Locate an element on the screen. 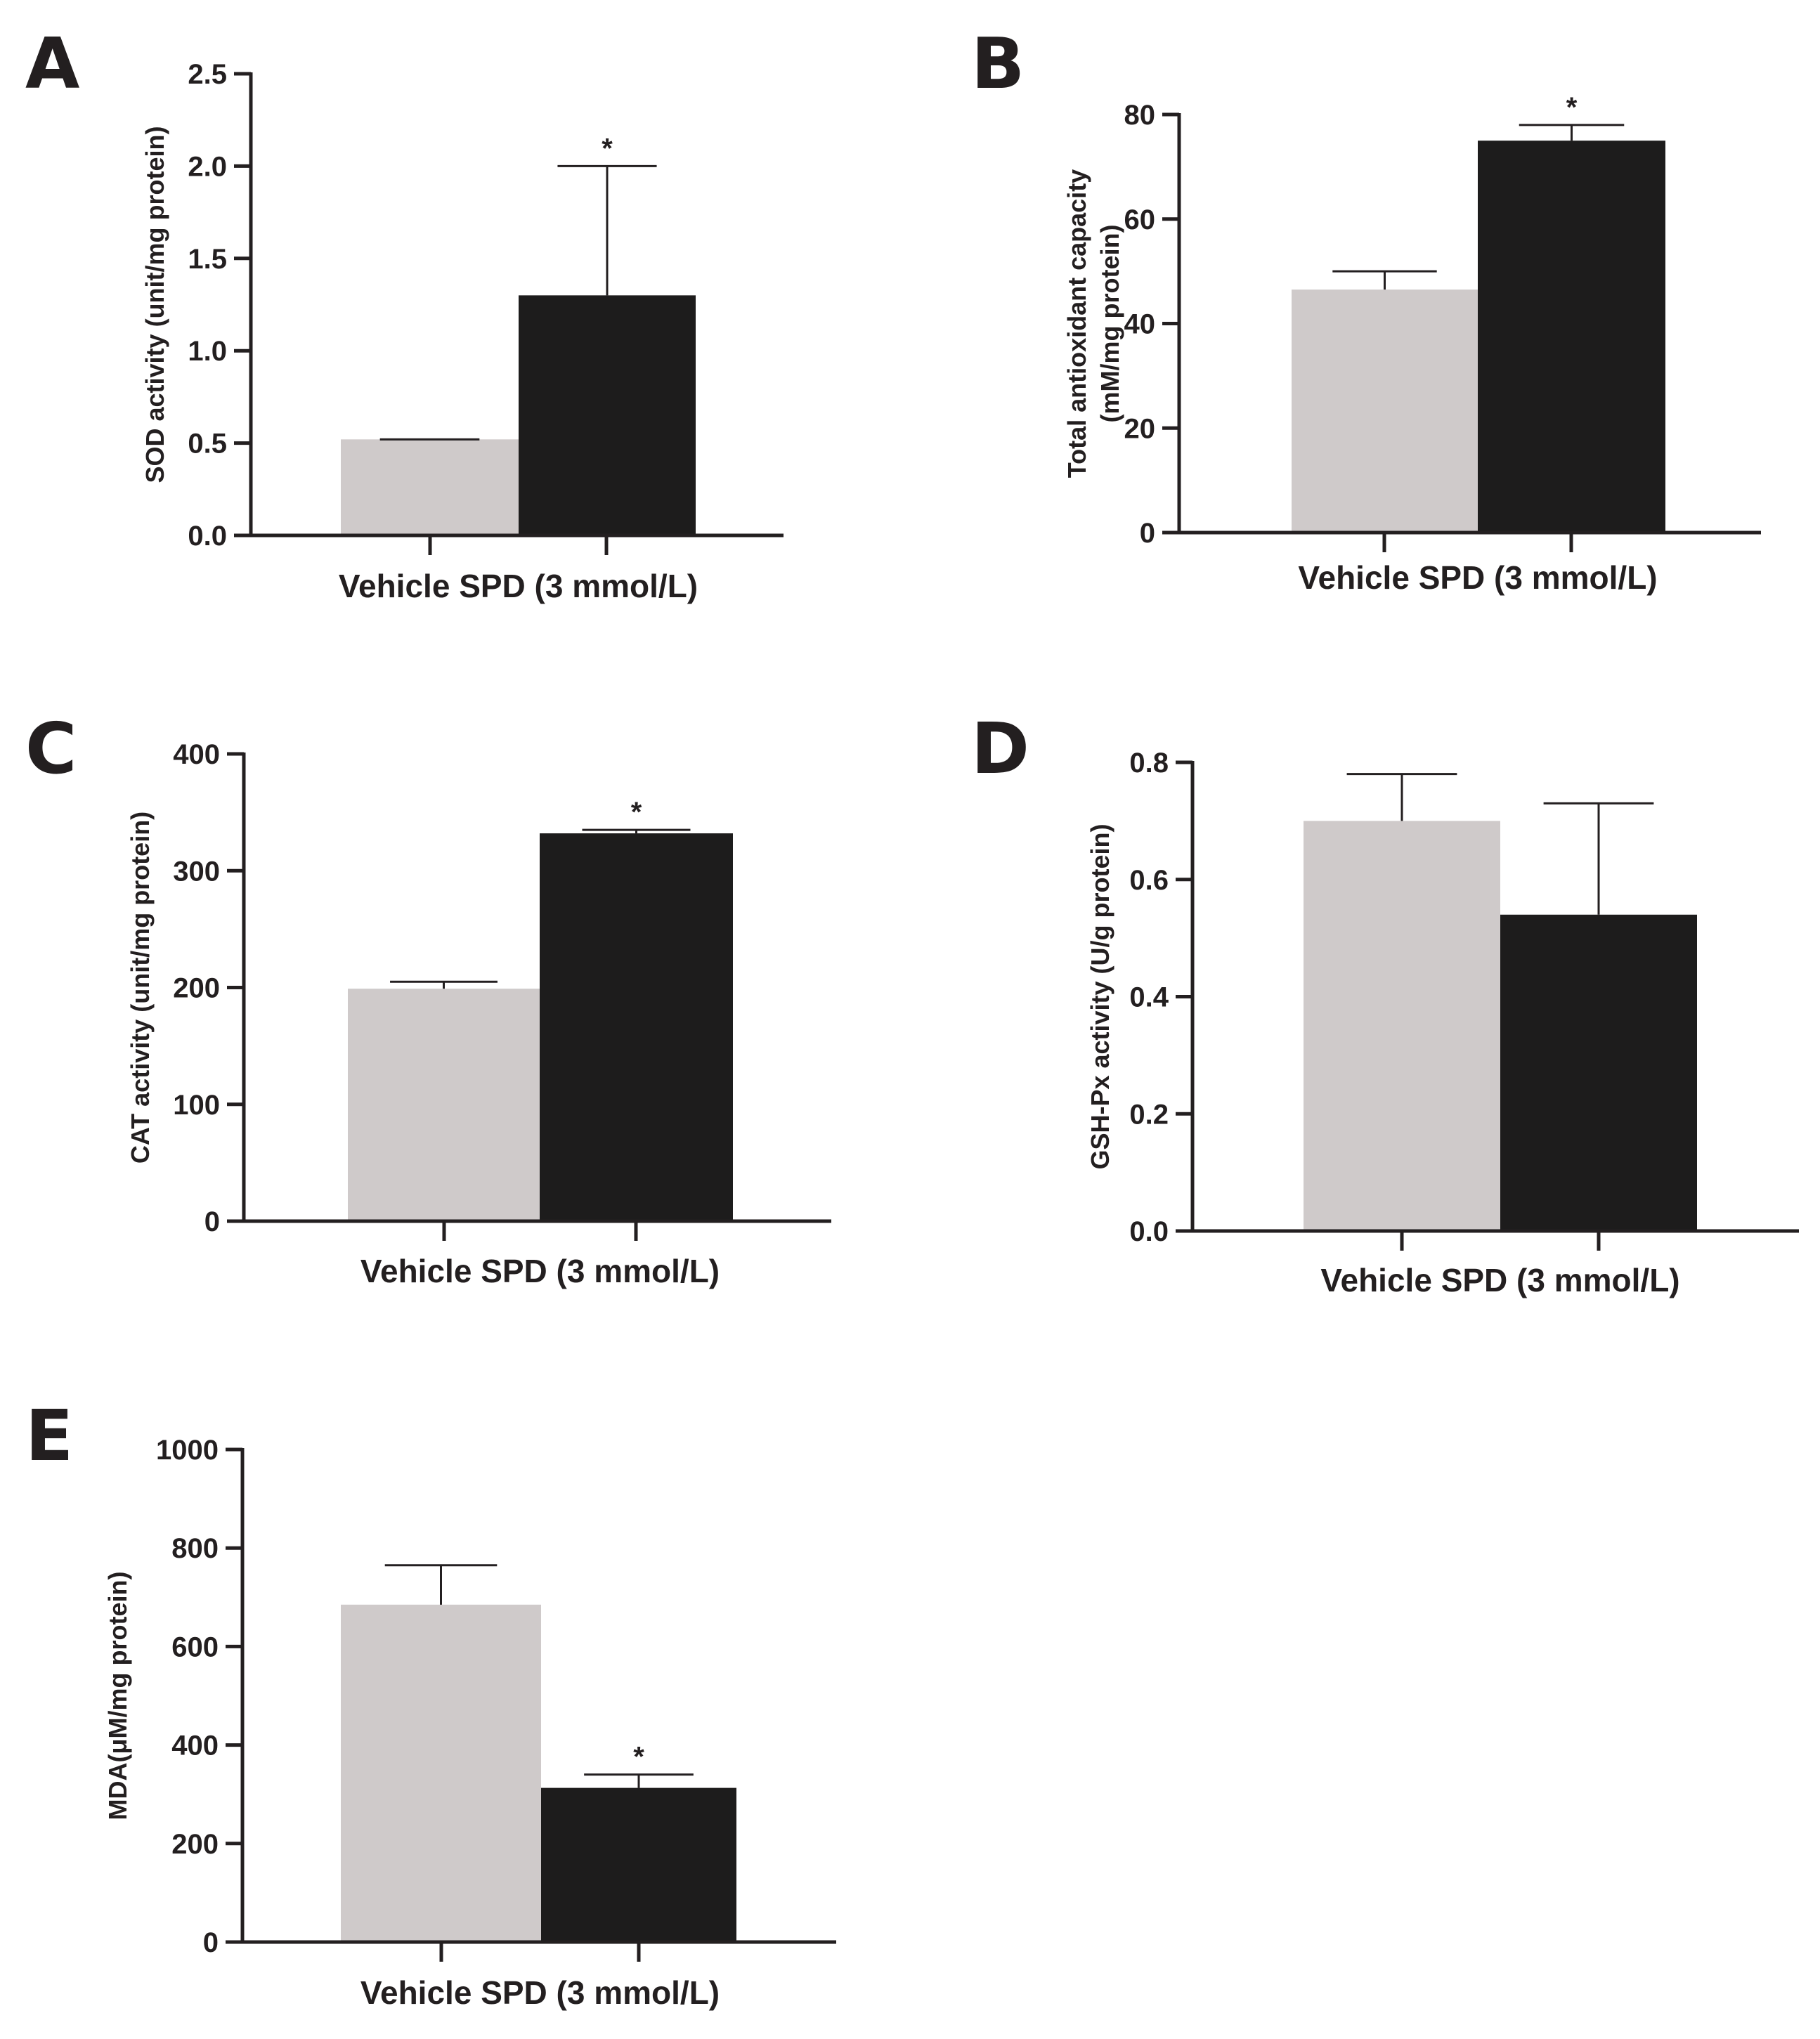 The width and height of the screenshot is (1820, 2039). y-tick-label: 40 is located at coordinates (1140, 324).